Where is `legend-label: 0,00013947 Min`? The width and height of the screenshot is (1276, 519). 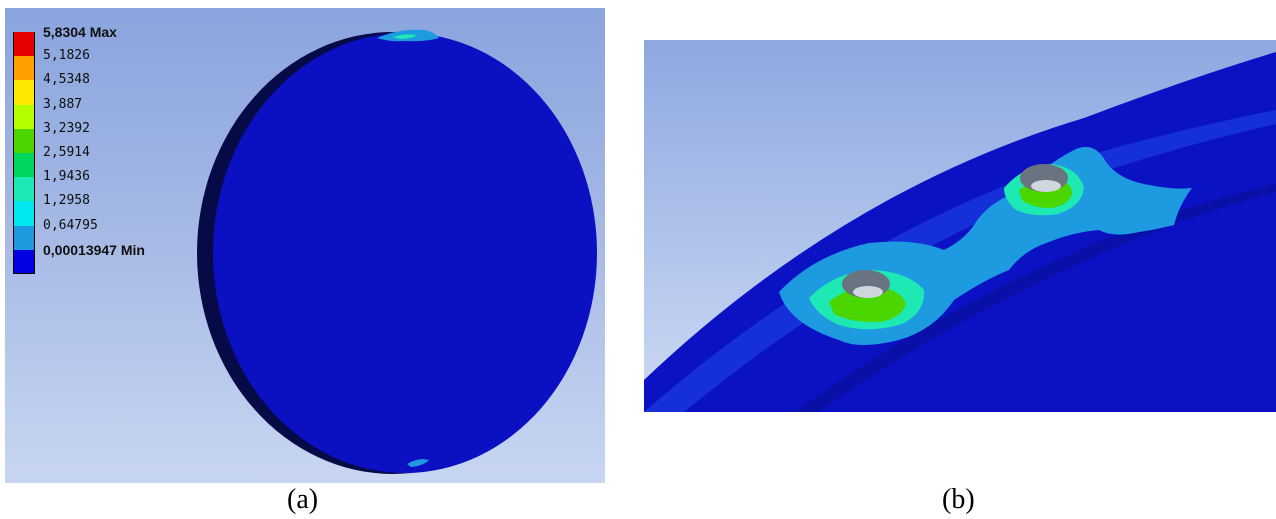
legend-label: 0,00013947 Min is located at coordinates (94, 249).